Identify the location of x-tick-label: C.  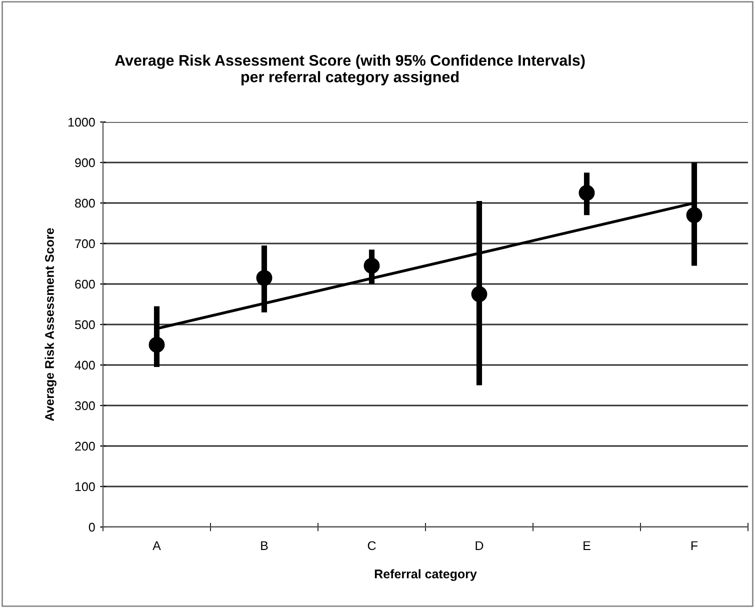
(372, 545).